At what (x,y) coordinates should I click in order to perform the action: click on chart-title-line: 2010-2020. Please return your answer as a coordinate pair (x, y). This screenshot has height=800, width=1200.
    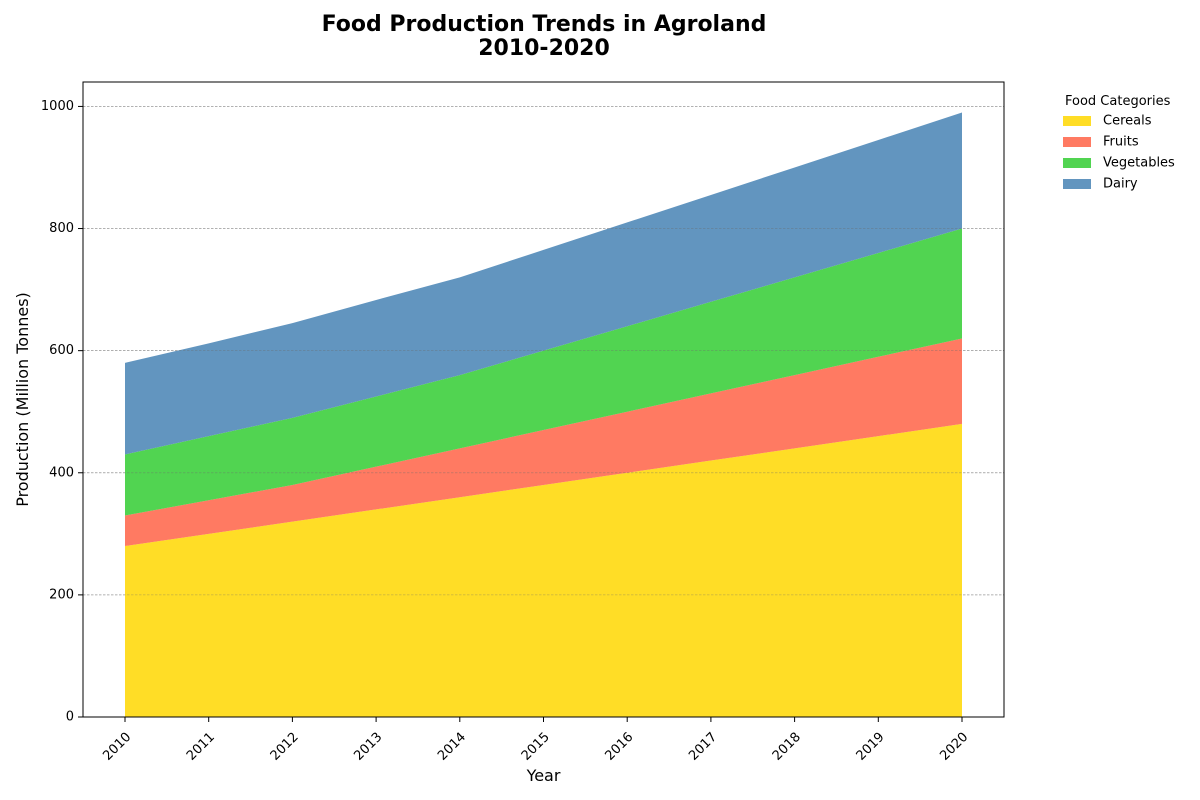
    Looking at the image, I should click on (544, 48).